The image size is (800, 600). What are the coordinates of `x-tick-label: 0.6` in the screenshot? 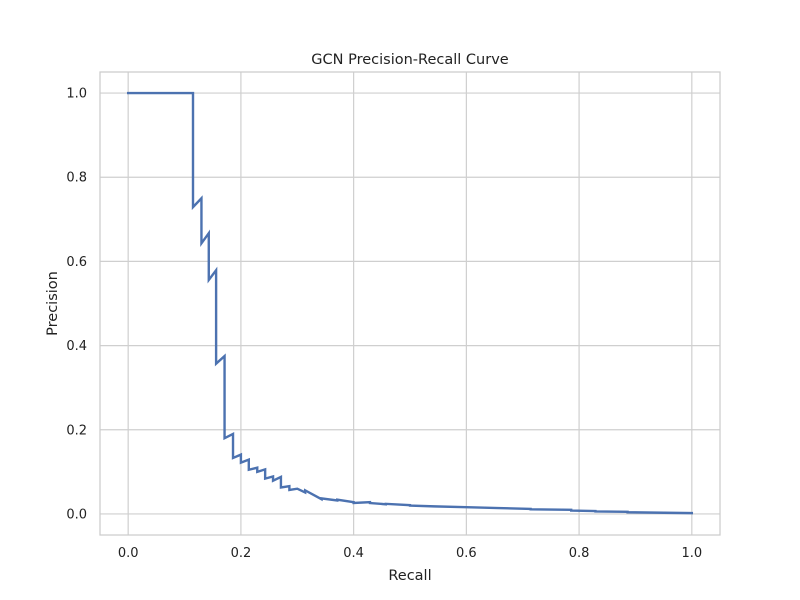 It's located at (466, 553).